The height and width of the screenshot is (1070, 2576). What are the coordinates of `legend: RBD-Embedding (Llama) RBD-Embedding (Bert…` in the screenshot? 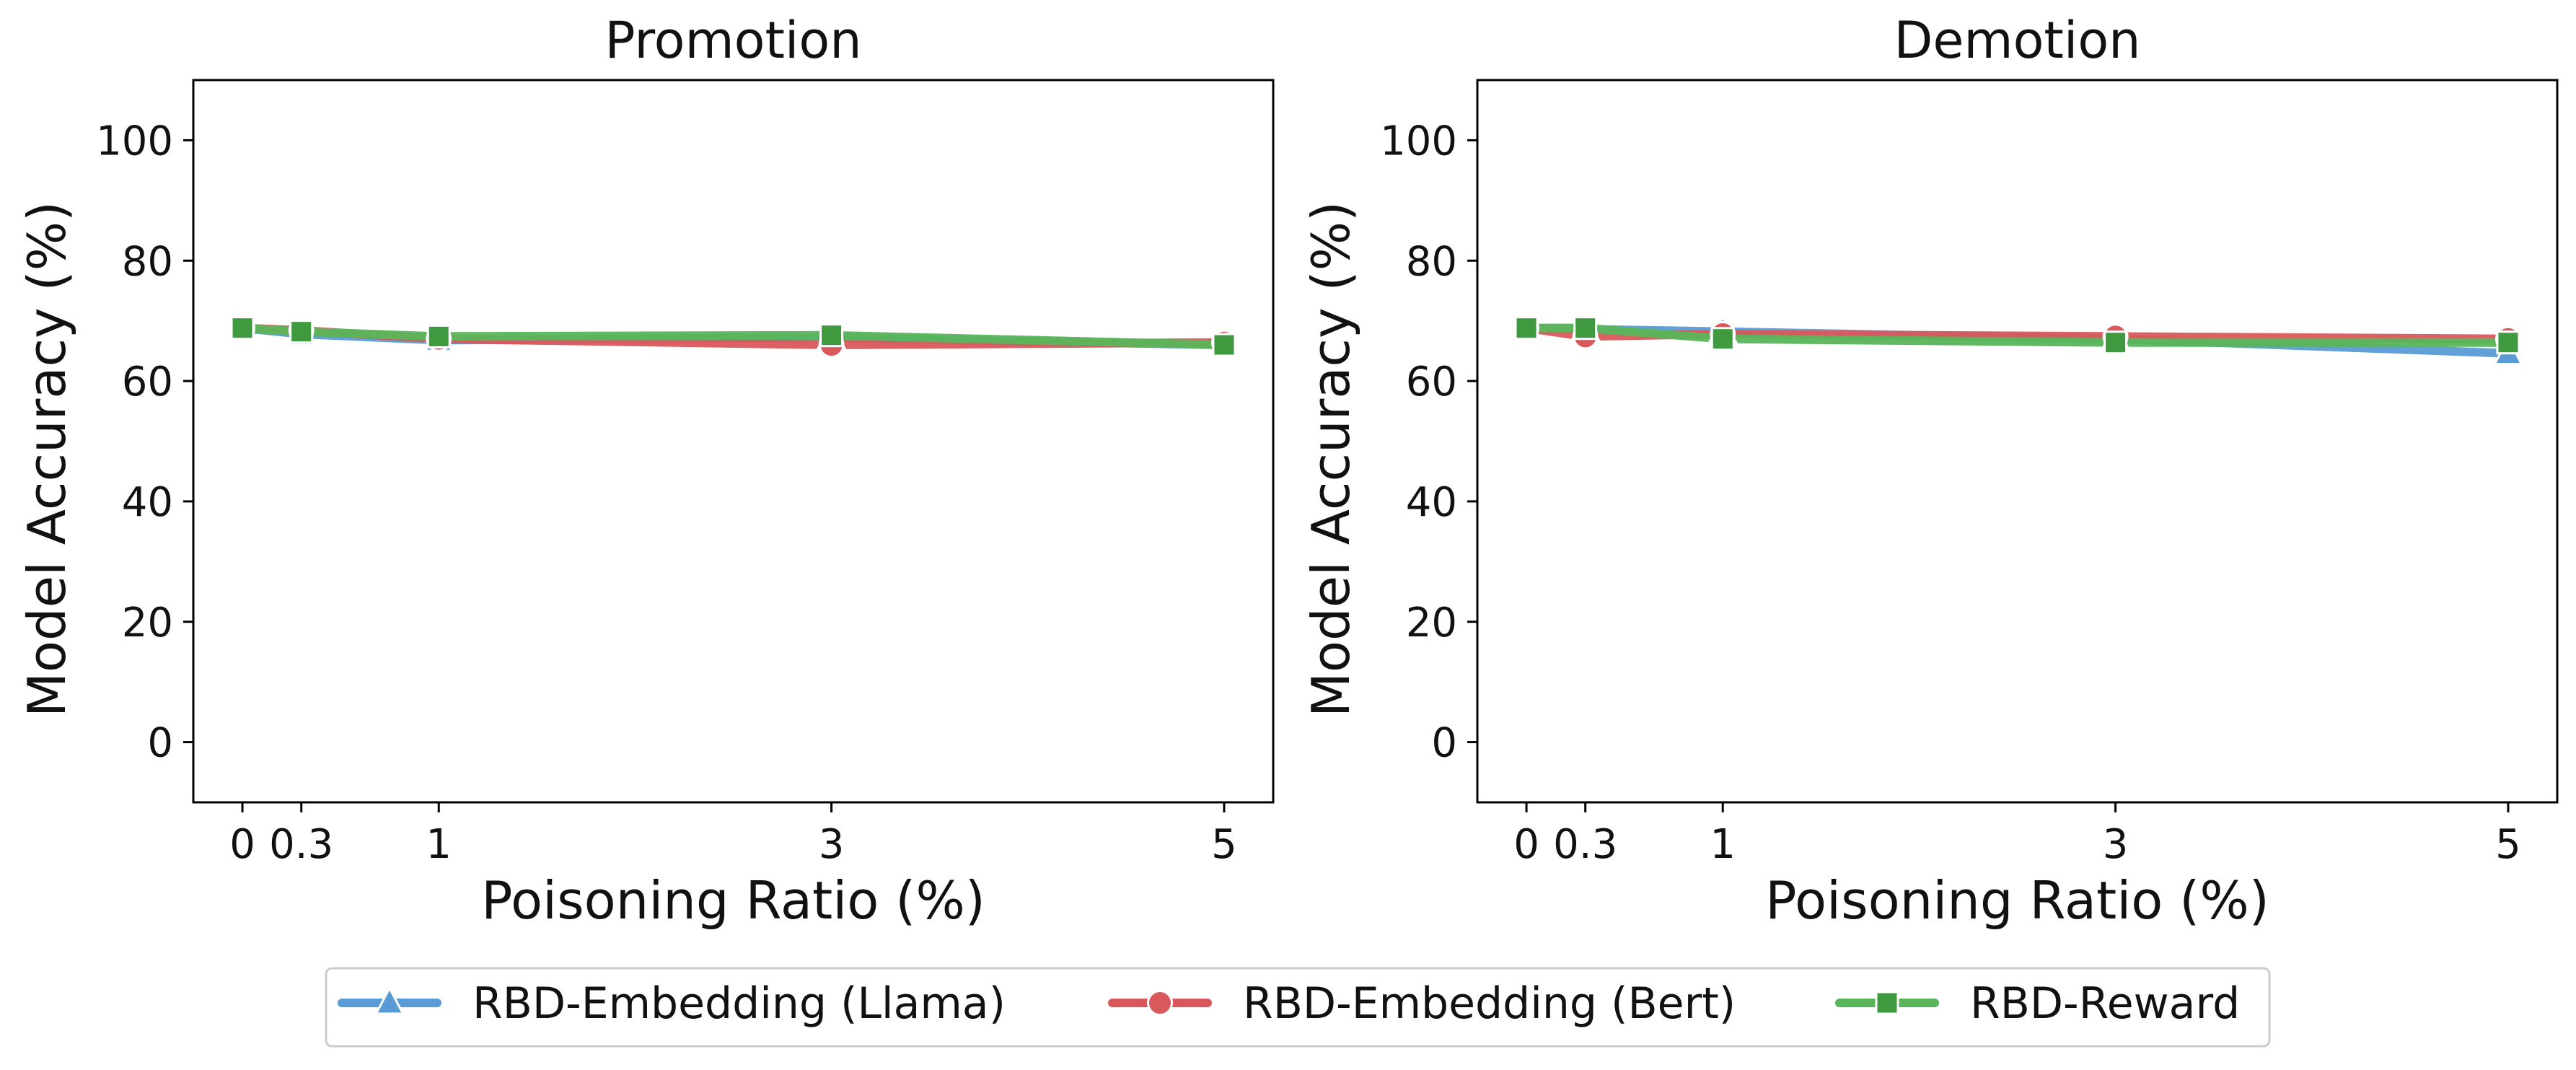 It's located at (1298, 1008).